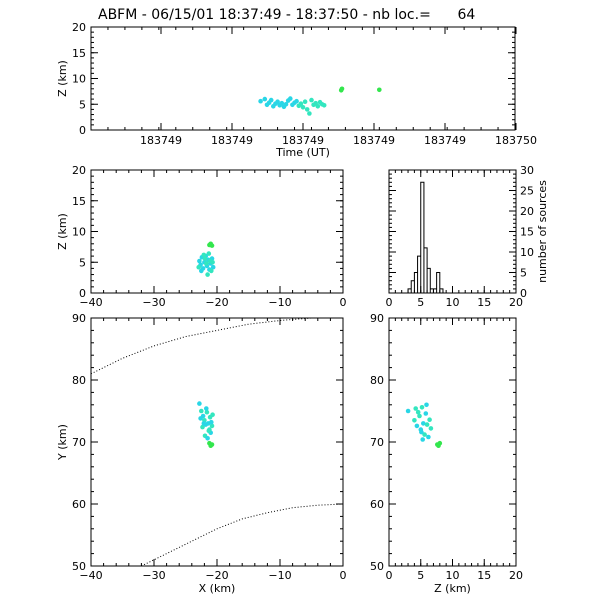 This screenshot has height=600, width=600. What do you see at coordinates (542, 231) in the screenshot?
I see `y-axis-label: number of sources` at bounding box center [542, 231].